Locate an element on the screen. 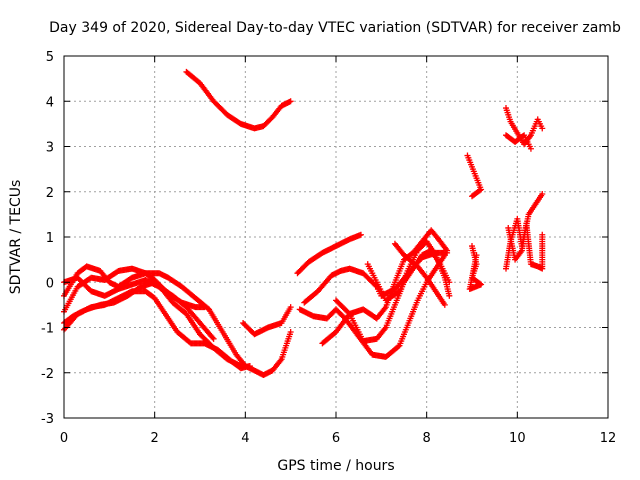  x-tick-label: 10 is located at coordinates (517, 438).